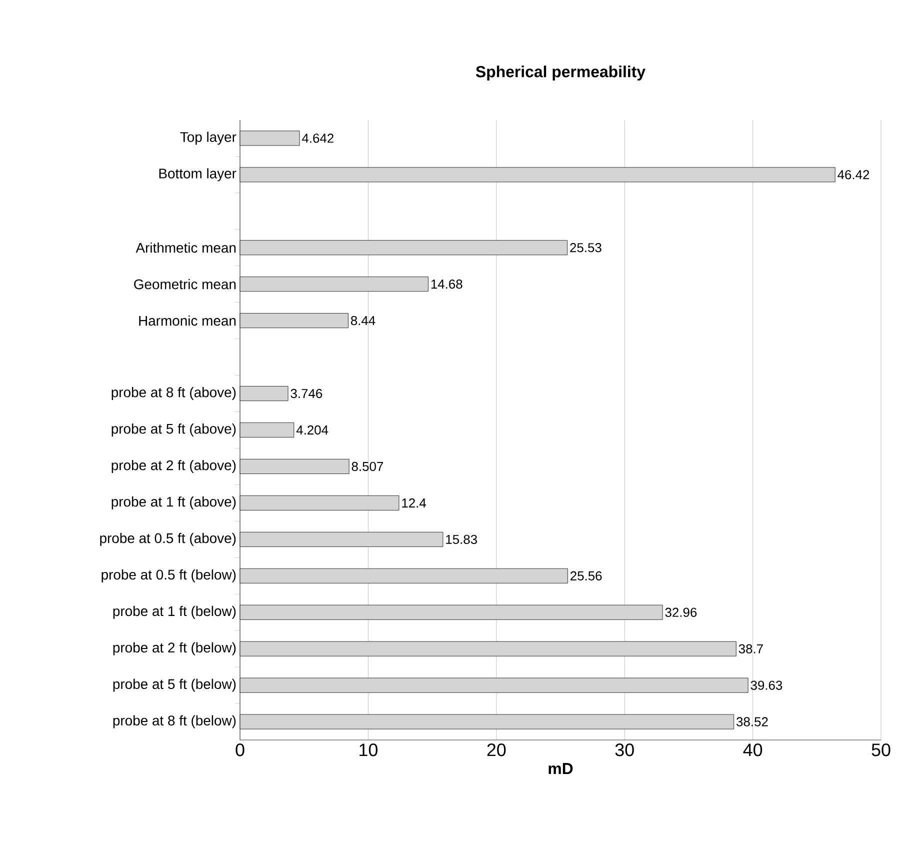 The image size is (904, 853). Describe the element at coordinates (174, 466) in the screenshot. I see `y-tick-label: probe at 2 ft (above)` at that location.